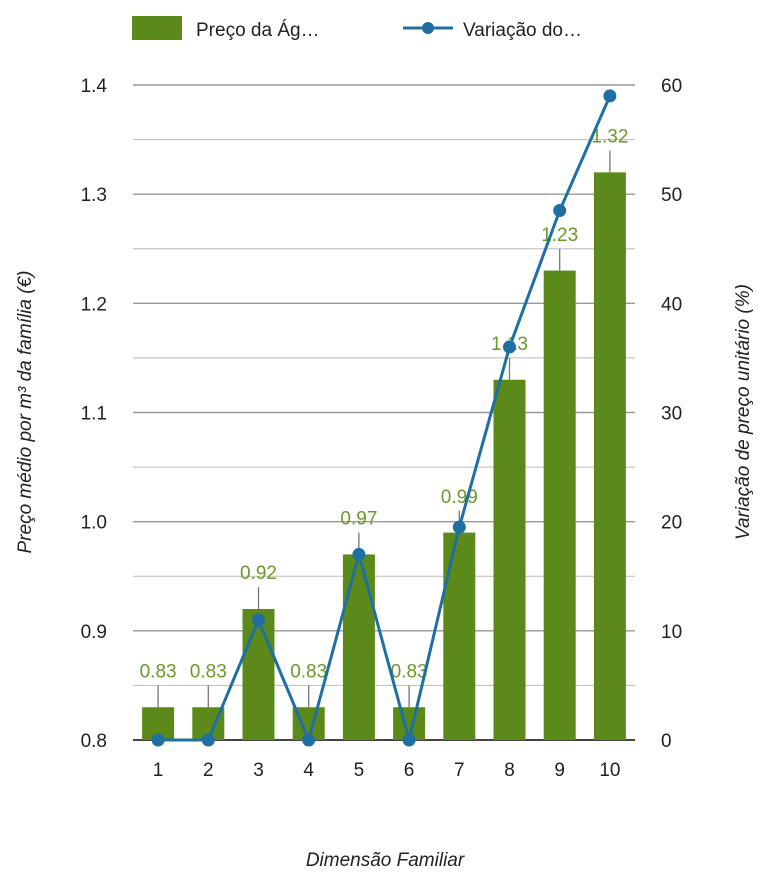  What do you see at coordinates (459, 770) in the screenshot?
I see `x-tick-label: 7` at bounding box center [459, 770].